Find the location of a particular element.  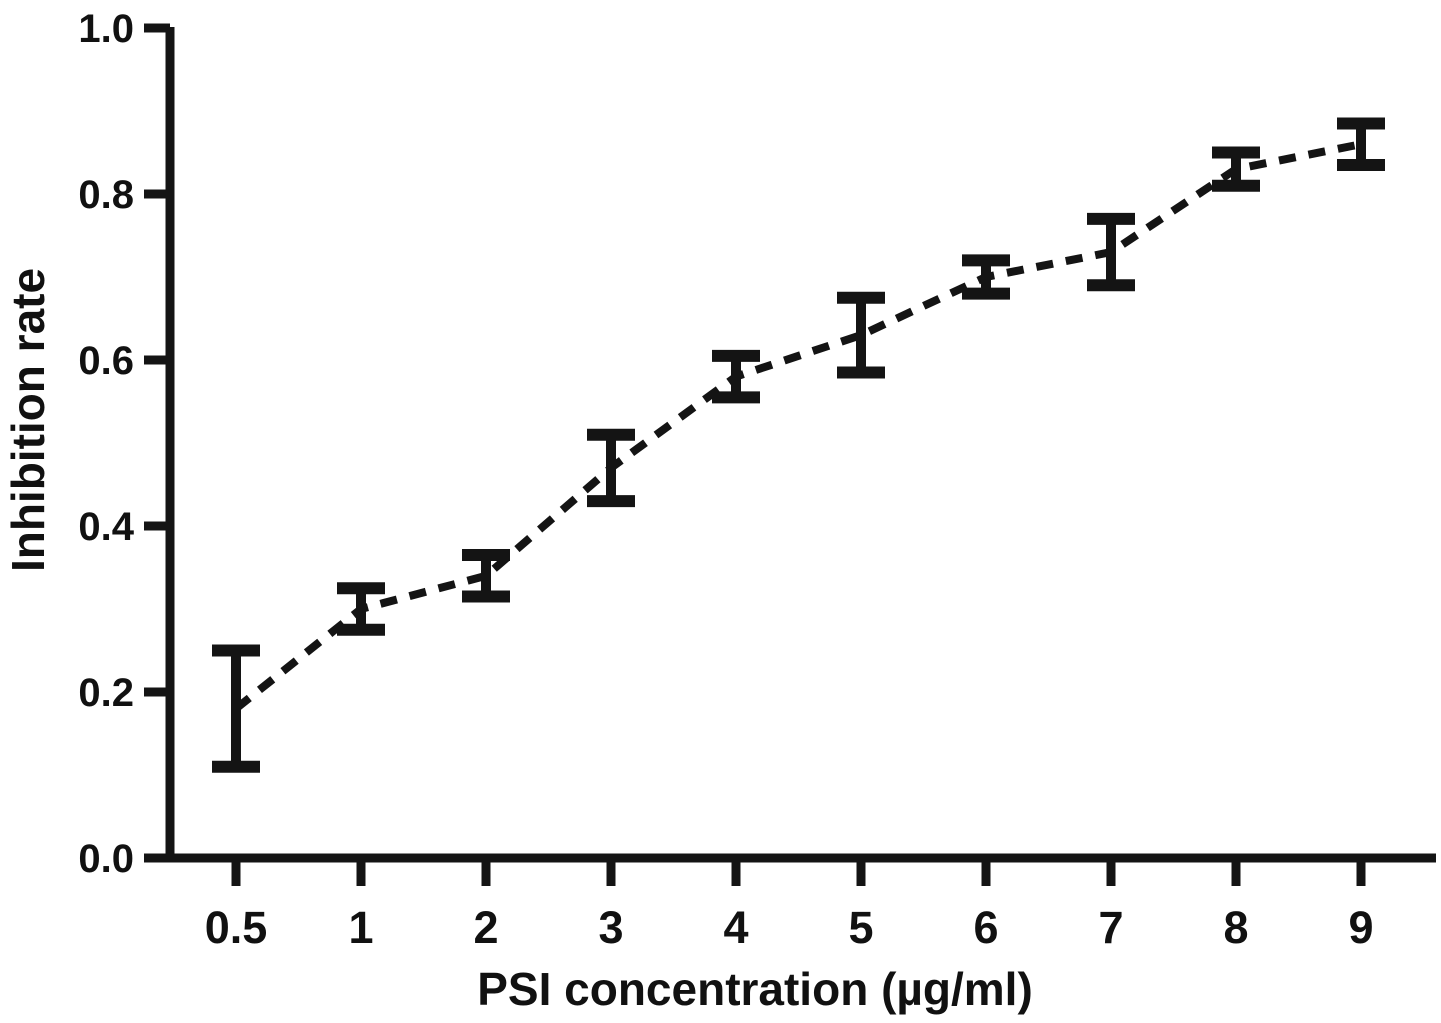

x-tick-label: 4 is located at coordinates (735, 927).